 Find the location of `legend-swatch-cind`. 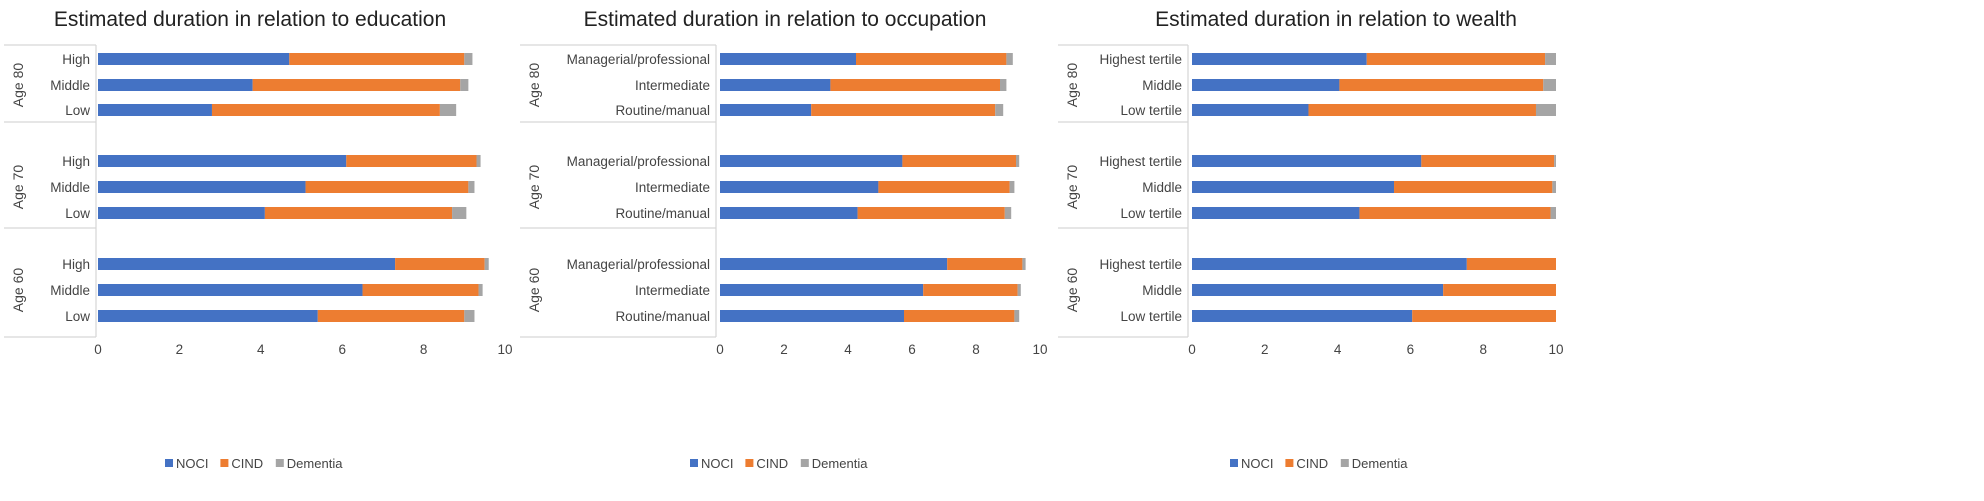

legend-swatch-cind is located at coordinates (1289, 463).